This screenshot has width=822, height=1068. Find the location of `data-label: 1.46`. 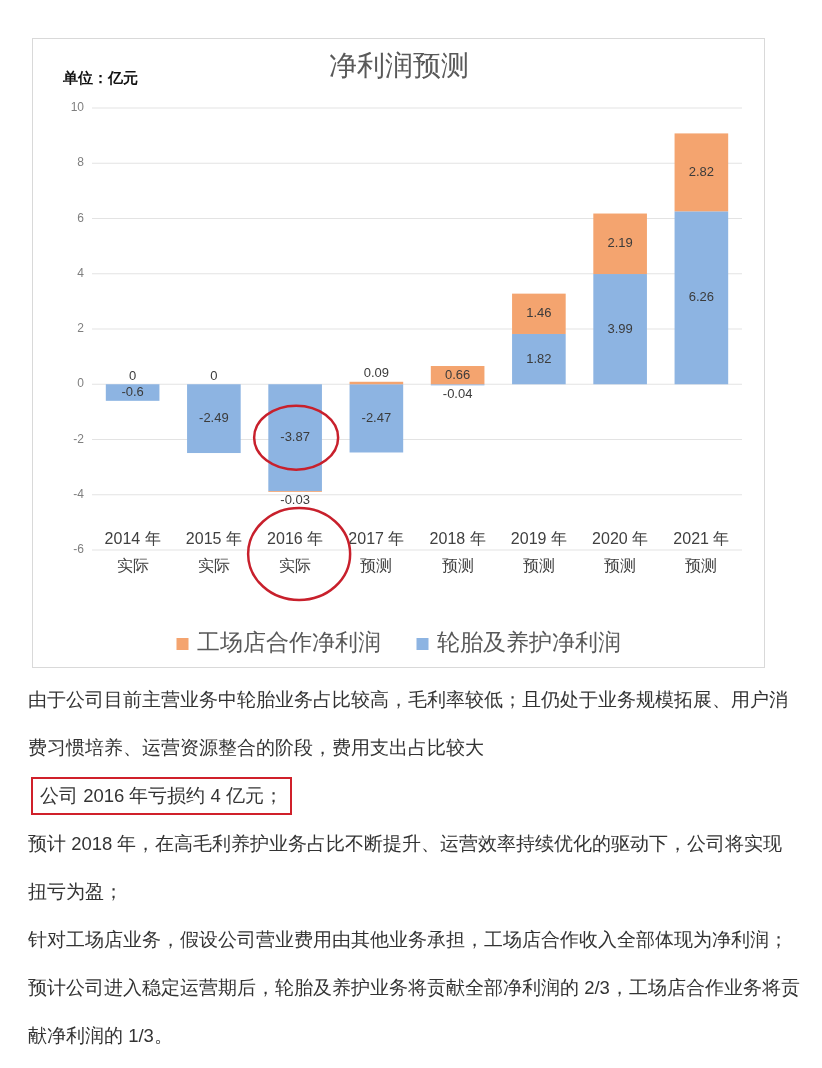

data-label: 1.46 is located at coordinates (539, 313).